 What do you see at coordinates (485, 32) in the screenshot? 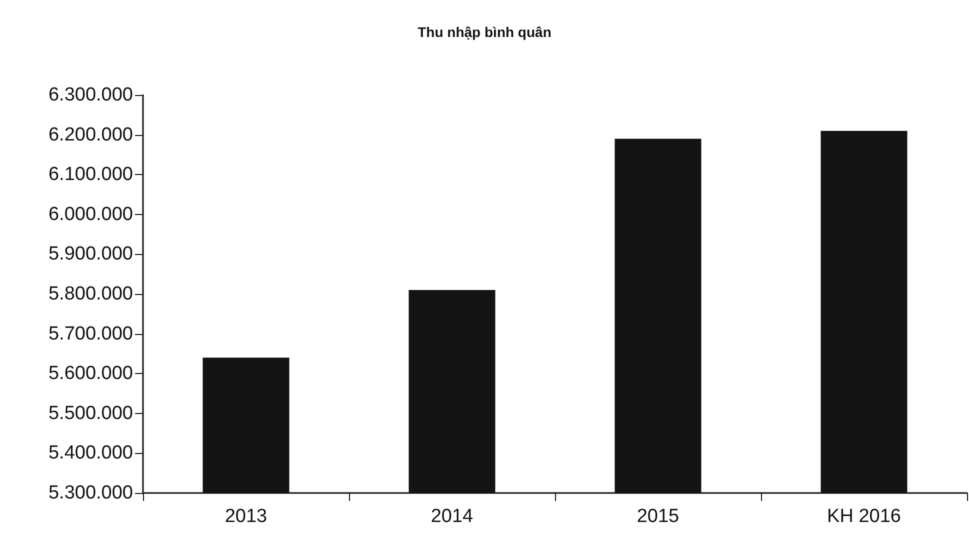
I see `chart-title: Thu nhập bình quân` at bounding box center [485, 32].